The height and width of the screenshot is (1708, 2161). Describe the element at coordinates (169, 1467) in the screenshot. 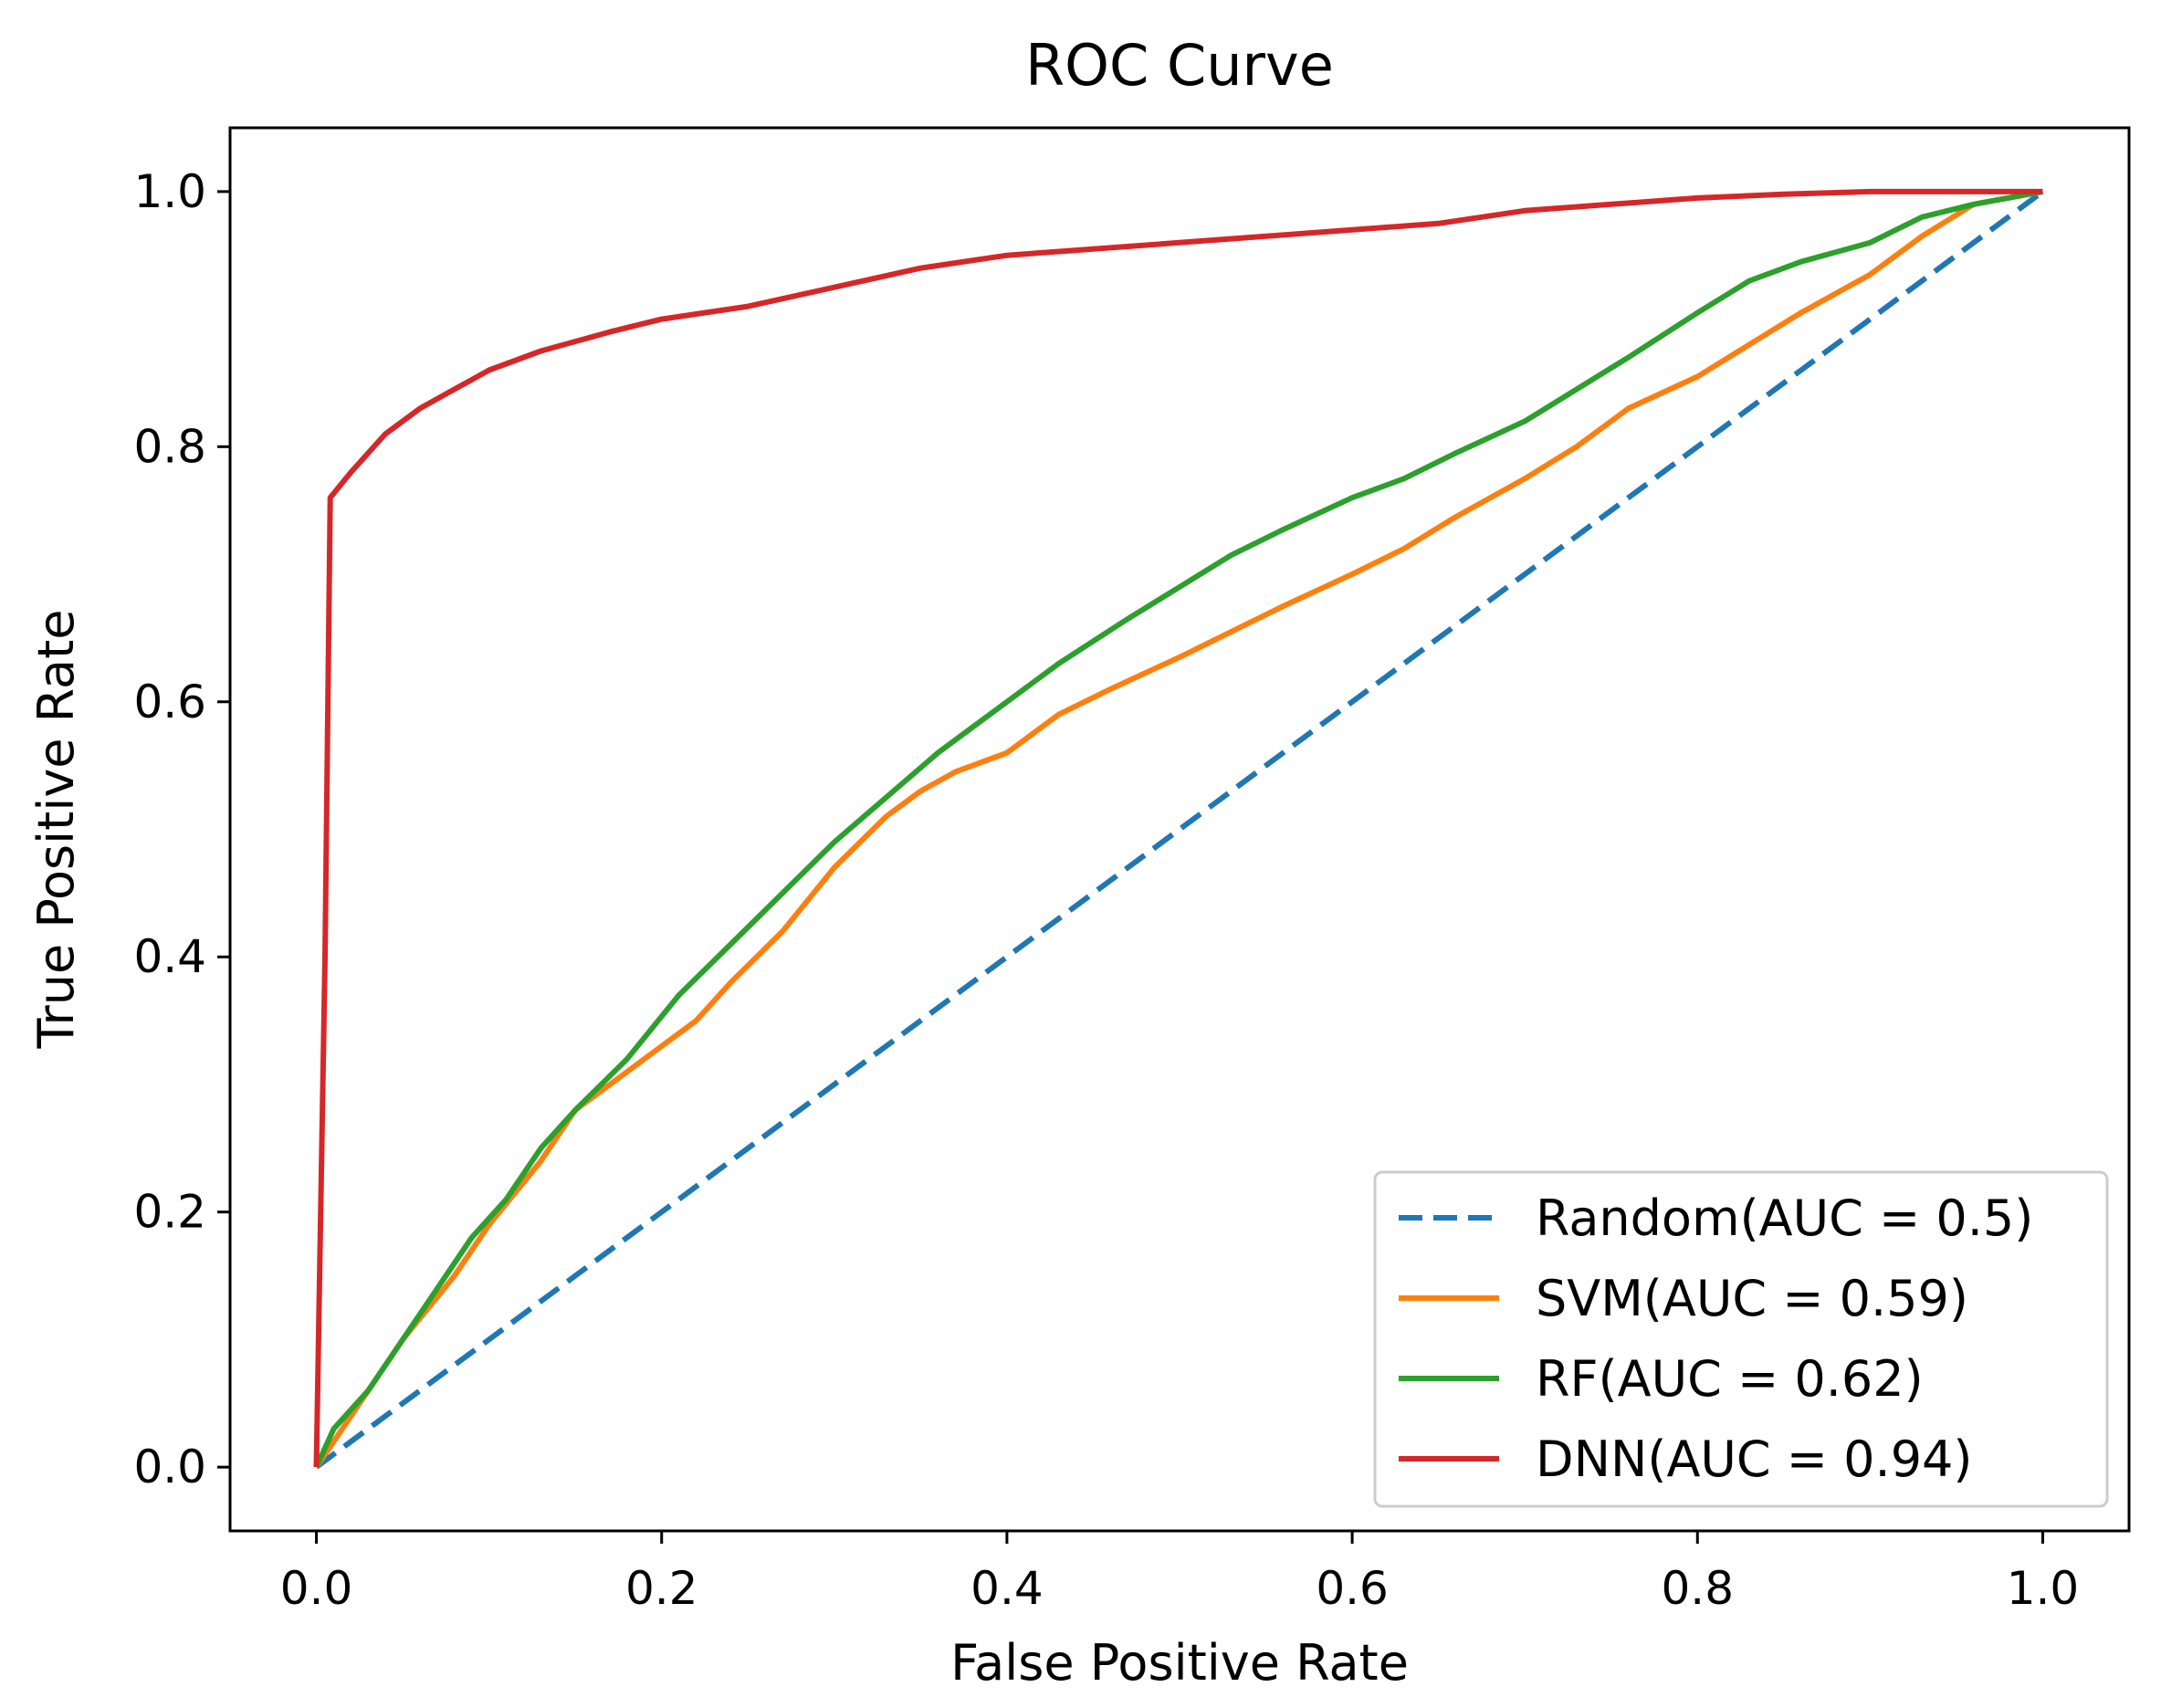

I see `y-tick-label: 0.0` at that location.